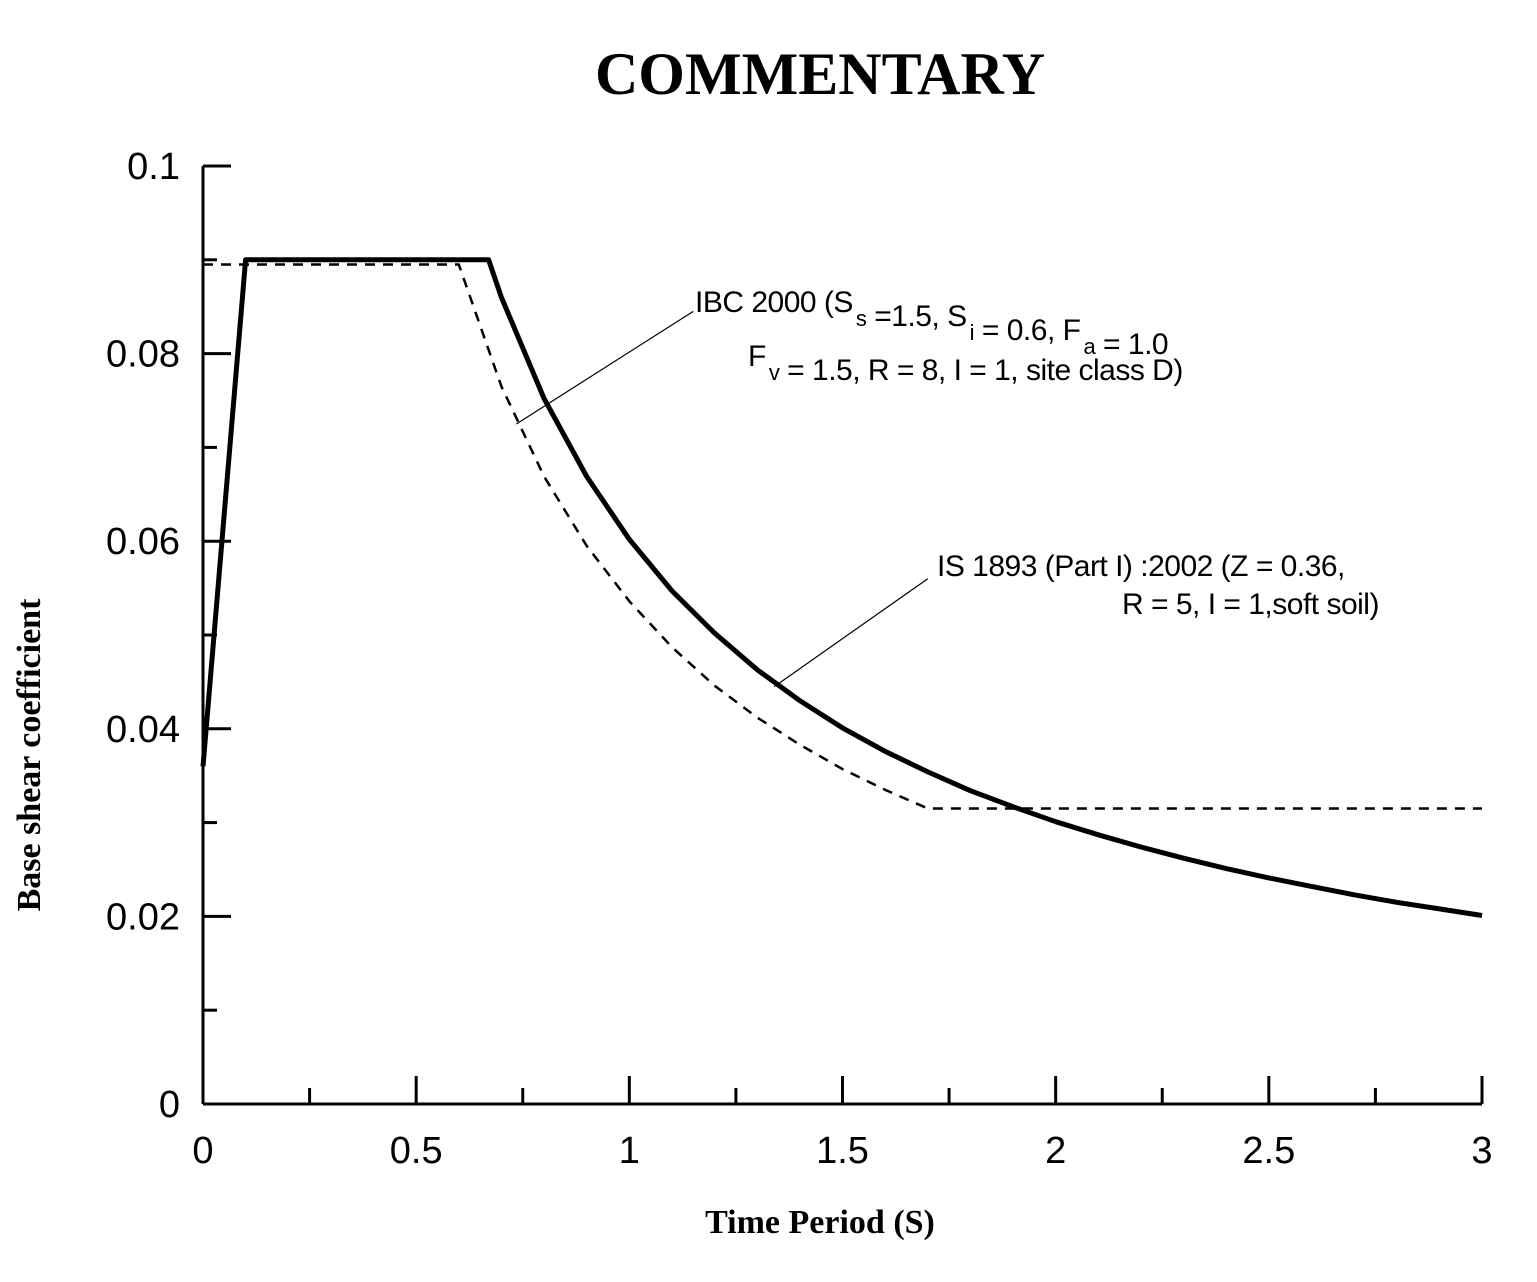 The height and width of the screenshot is (1282, 1537). What do you see at coordinates (981, 370) in the screenshot?
I see `annotation-text-run: = 1.5, R = 8, I = 1, site class D)` at bounding box center [981, 370].